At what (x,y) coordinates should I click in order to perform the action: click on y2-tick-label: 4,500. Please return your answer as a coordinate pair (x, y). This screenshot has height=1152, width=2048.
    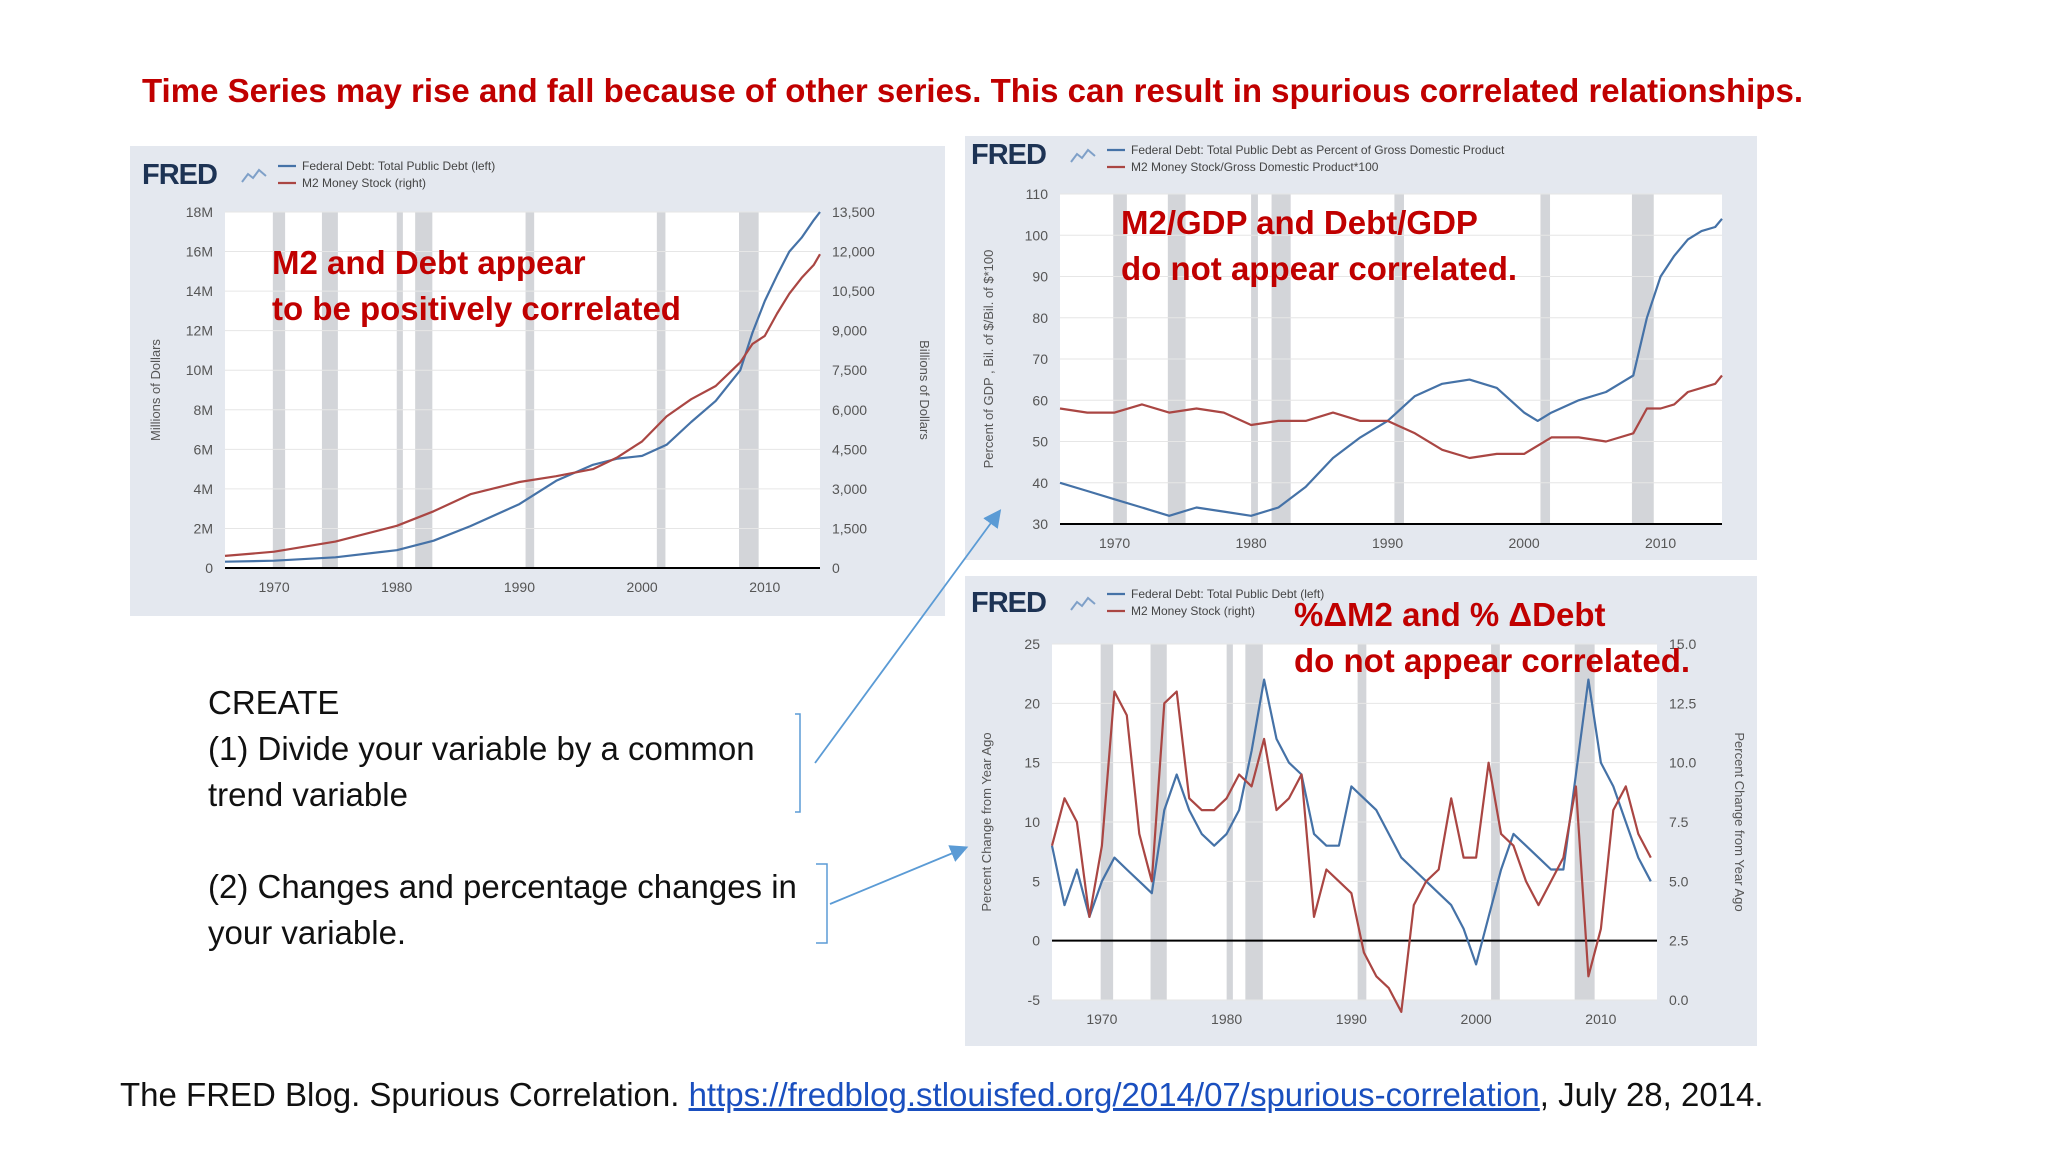
    Looking at the image, I should click on (849, 449).